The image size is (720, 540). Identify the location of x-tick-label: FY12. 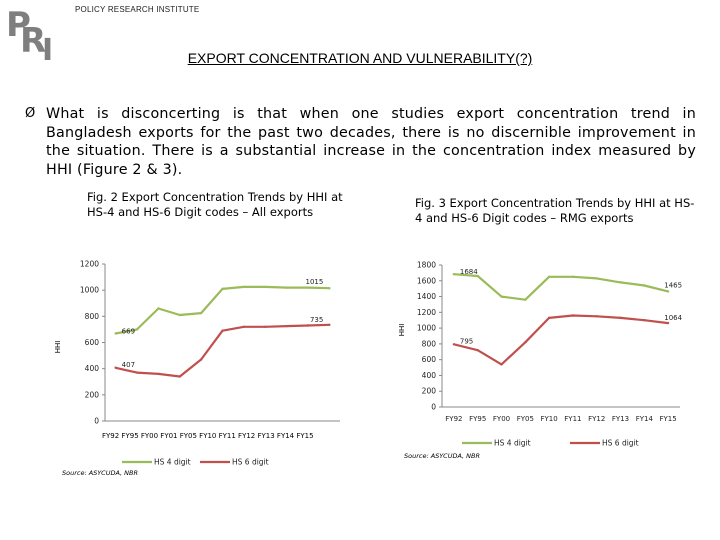
(596, 419).